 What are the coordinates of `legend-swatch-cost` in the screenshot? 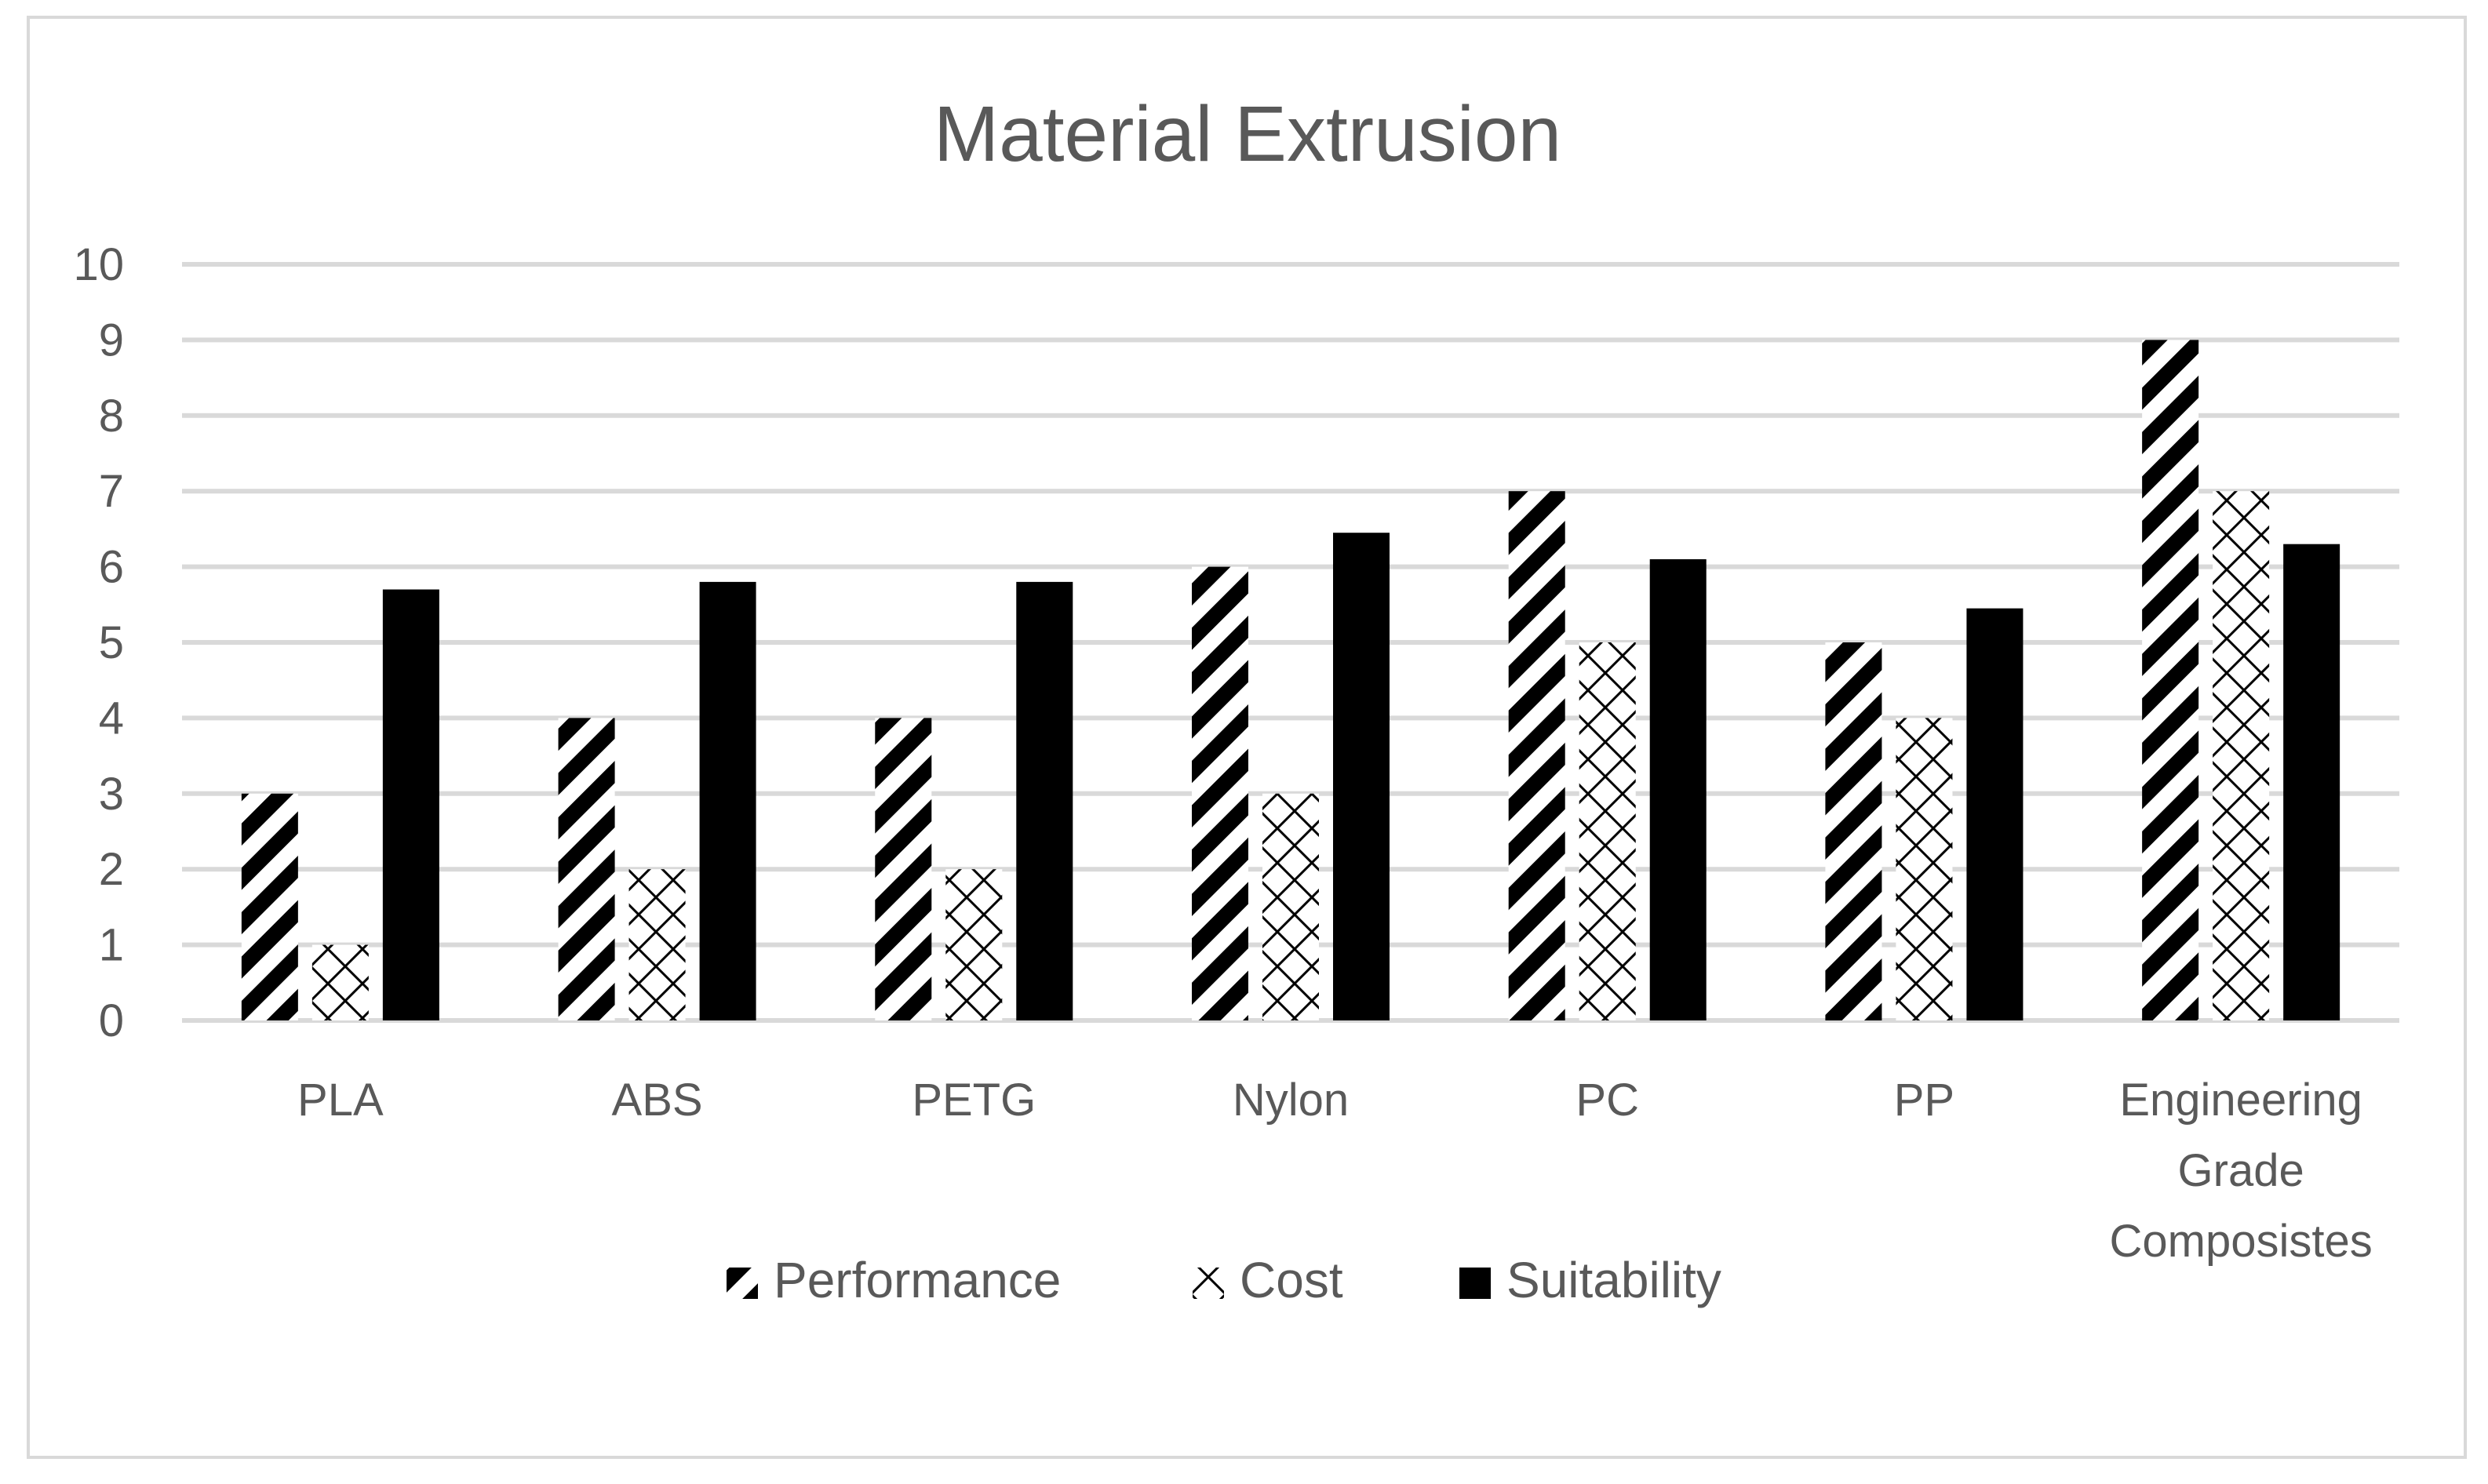 It's located at (1208, 1283).